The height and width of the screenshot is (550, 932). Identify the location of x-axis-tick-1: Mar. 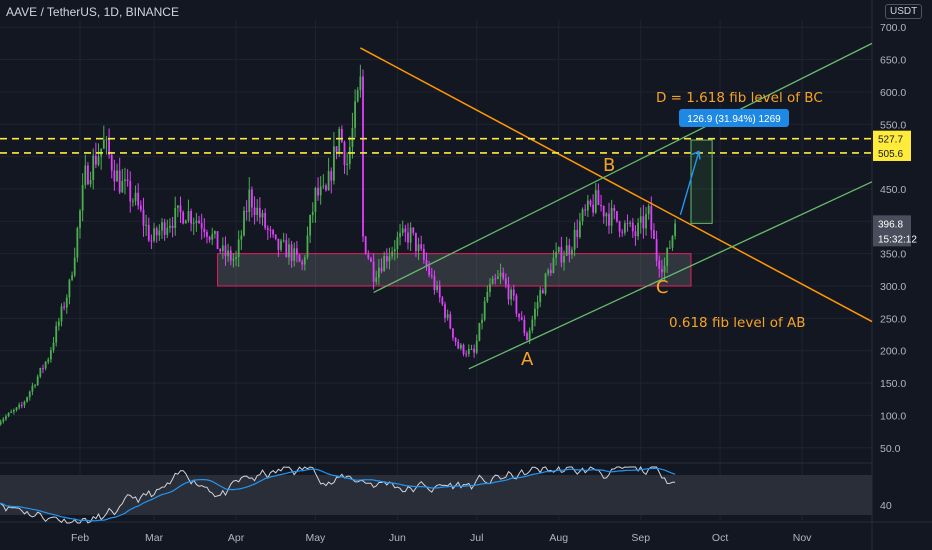
(154, 538).